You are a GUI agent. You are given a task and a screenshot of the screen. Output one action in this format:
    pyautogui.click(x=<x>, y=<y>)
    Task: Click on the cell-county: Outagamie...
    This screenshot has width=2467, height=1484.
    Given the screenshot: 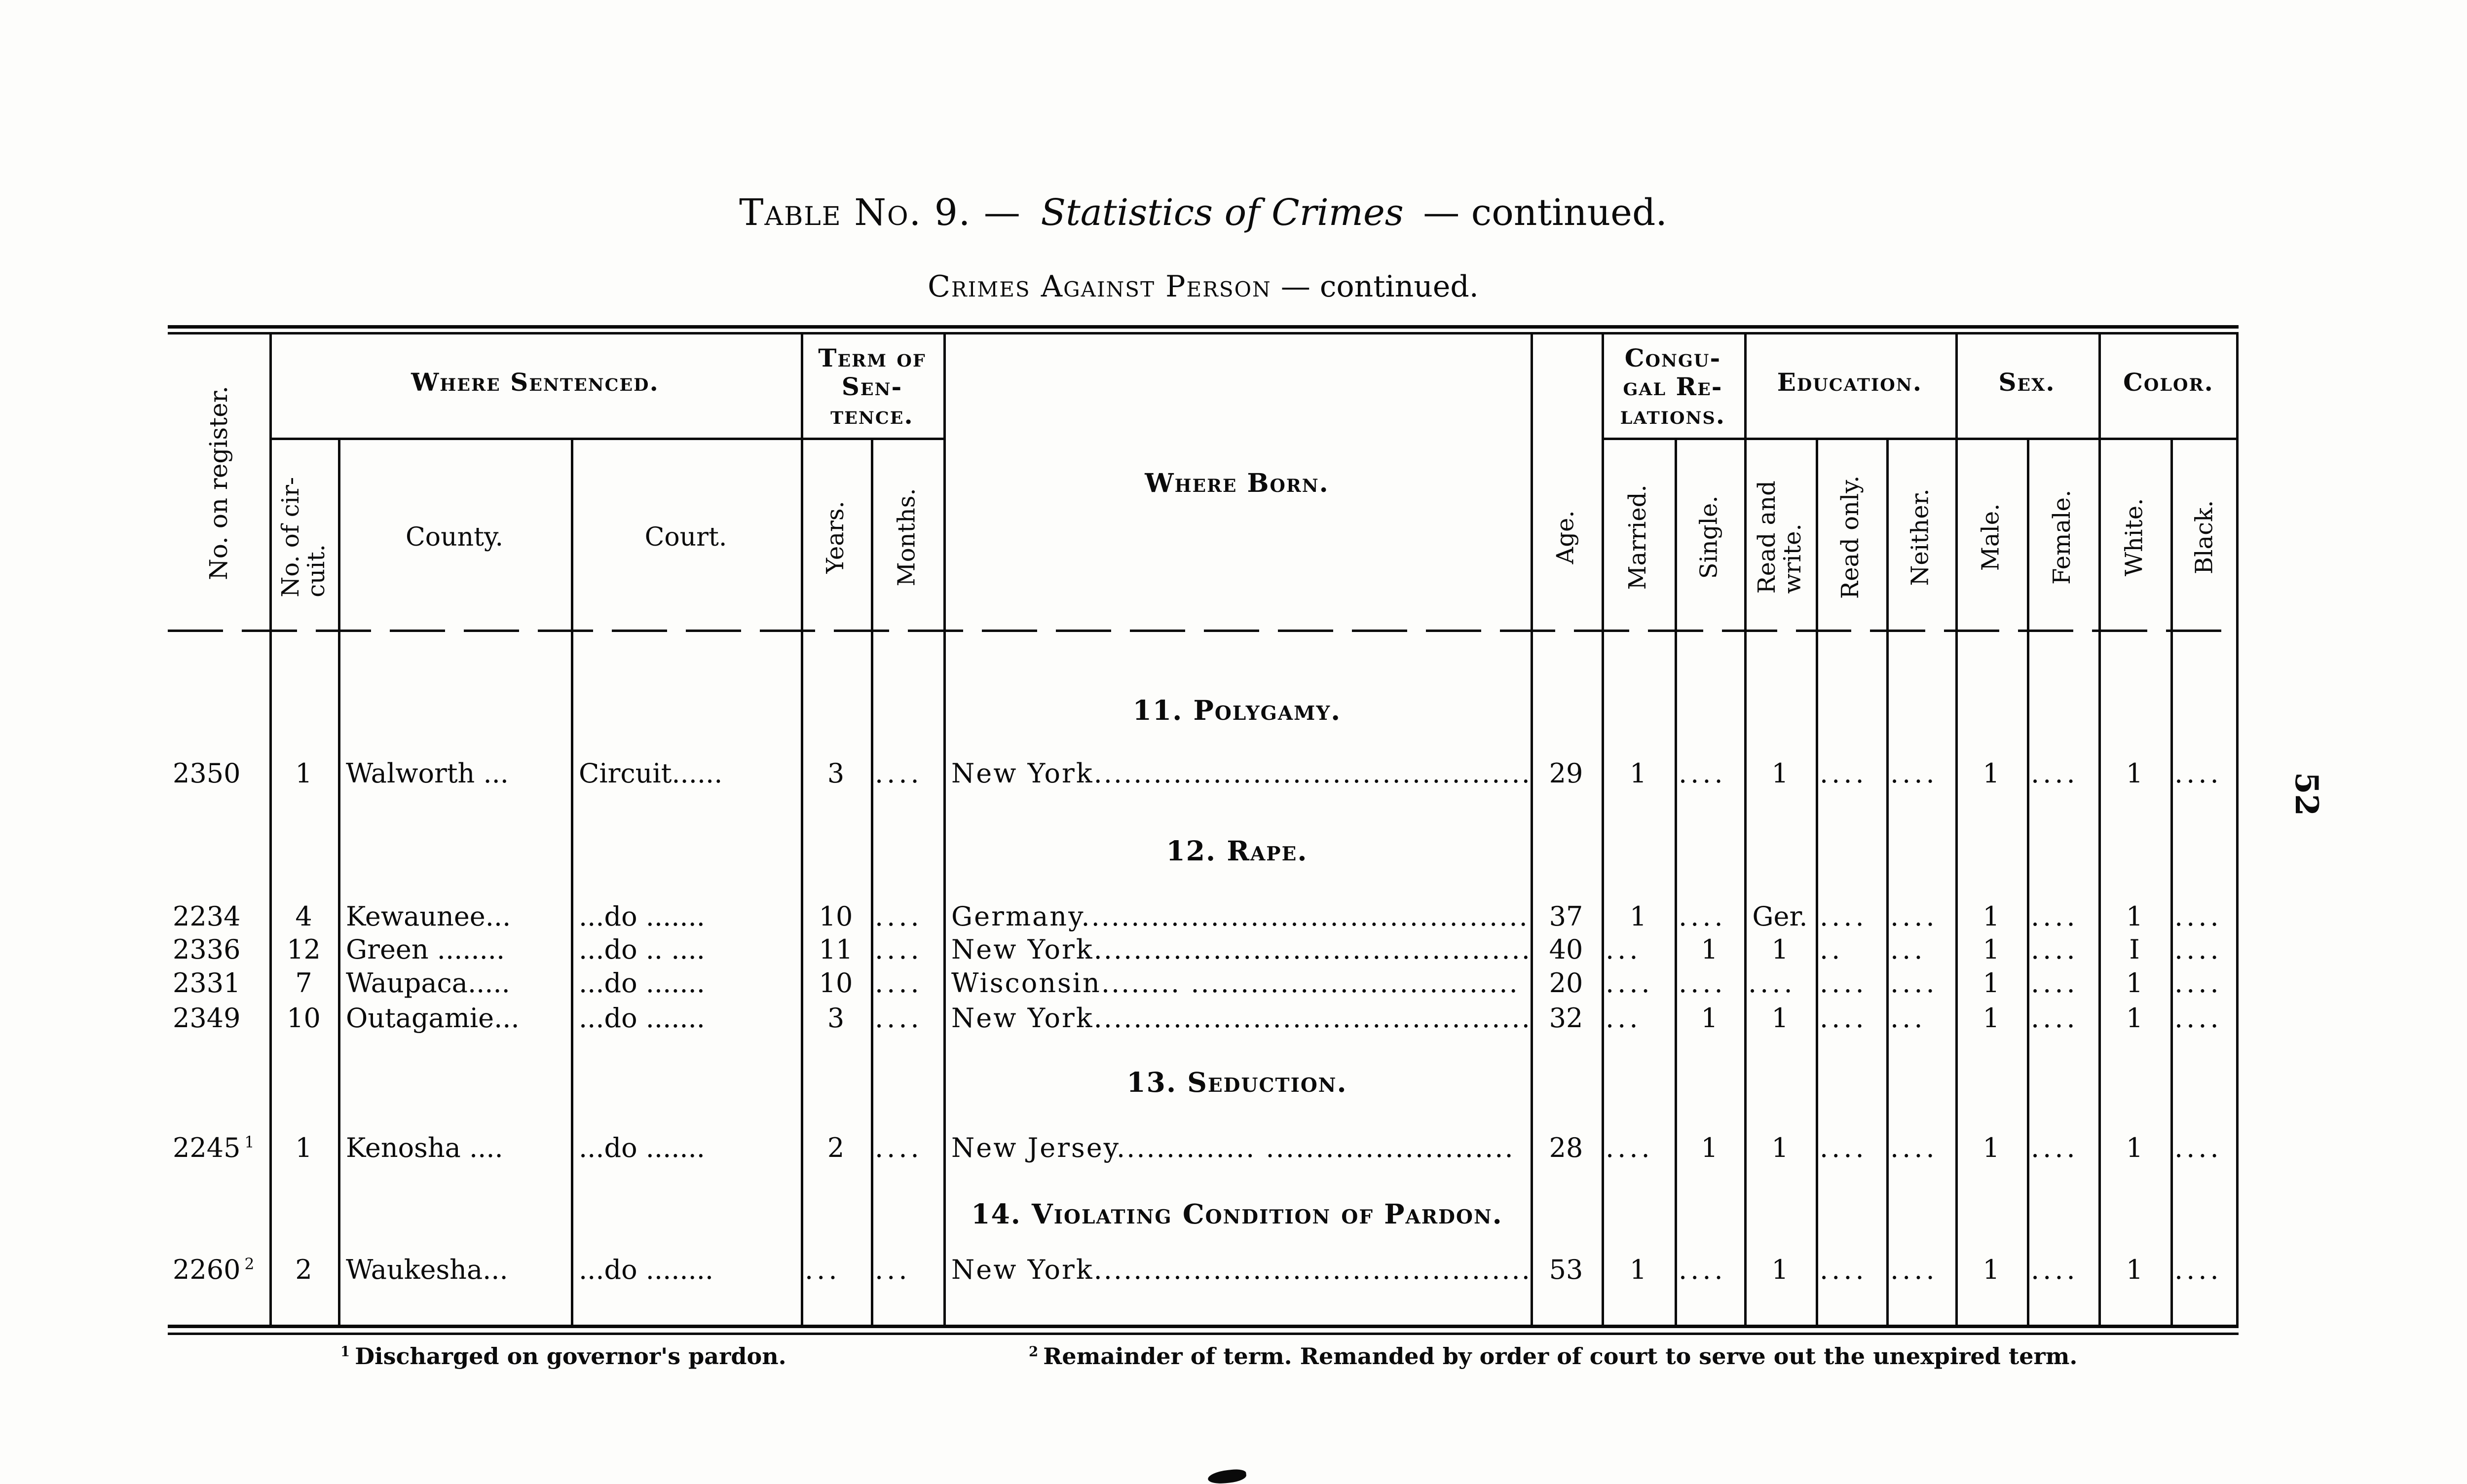 What is the action you would take?
    pyautogui.click(x=433, y=1018)
    